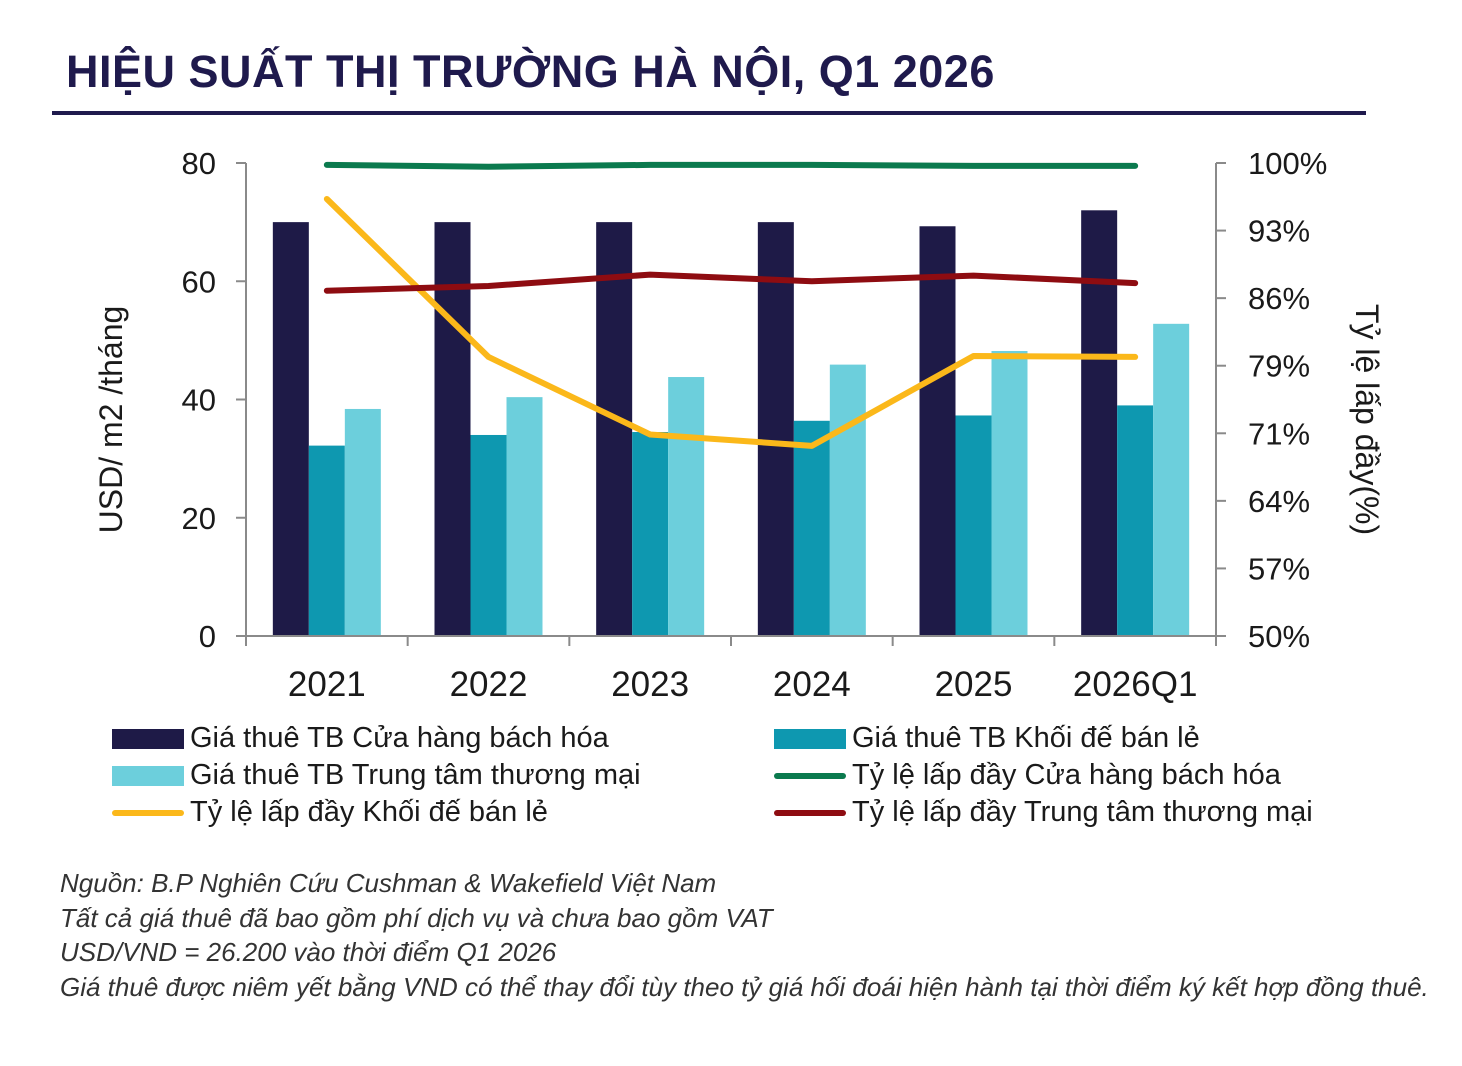  What do you see at coordinates (1279, 636) in the screenshot?
I see `y-right-tick-label: 50%` at bounding box center [1279, 636].